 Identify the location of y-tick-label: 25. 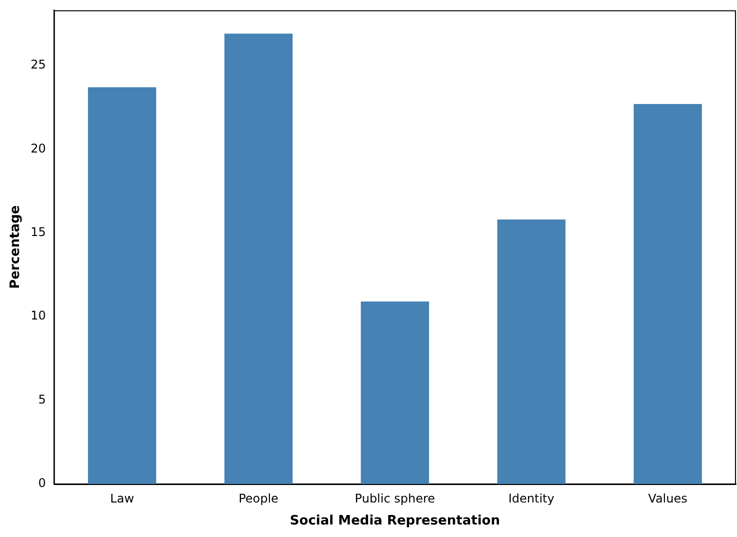
(38, 65).